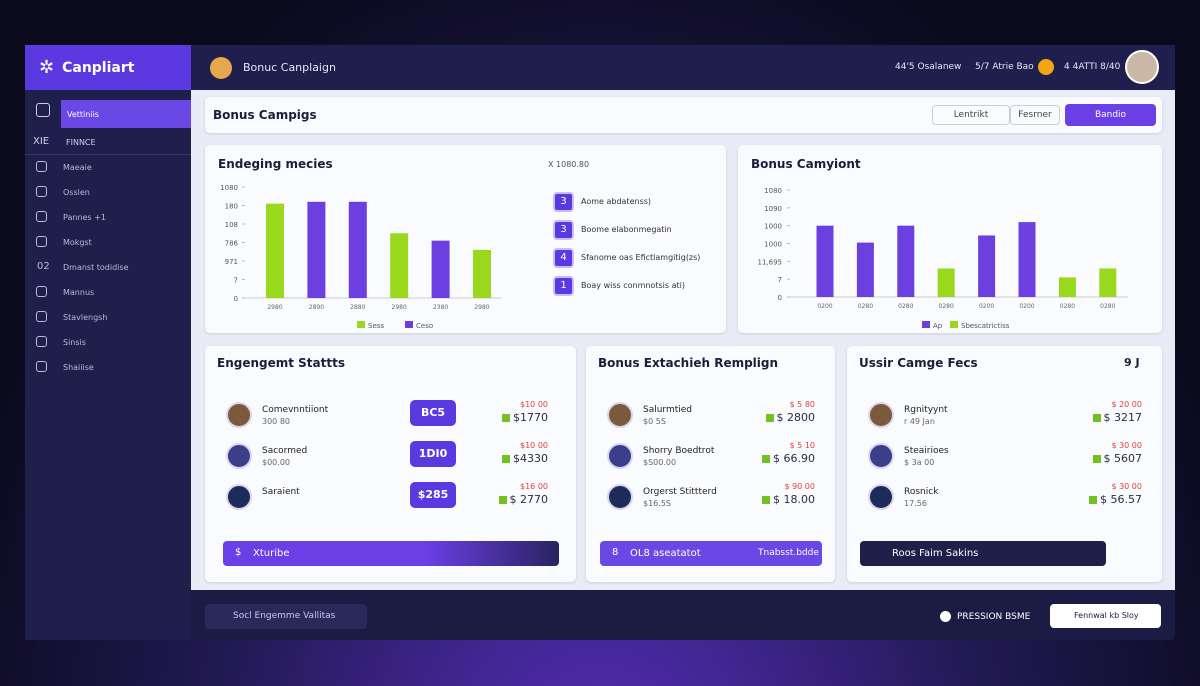  What do you see at coordinates (96, 267) in the screenshot?
I see `sidebar-item: Dmanst todidise` at bounding box center [96, 267].